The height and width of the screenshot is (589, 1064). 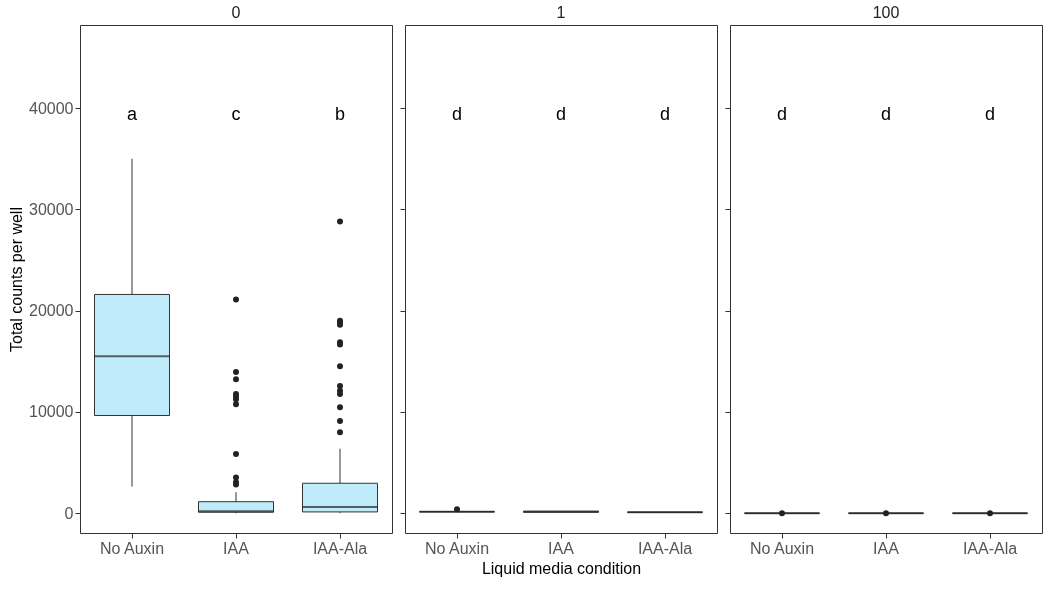 I want to click on y-tick-label: 0, so click(x=69, y=513).